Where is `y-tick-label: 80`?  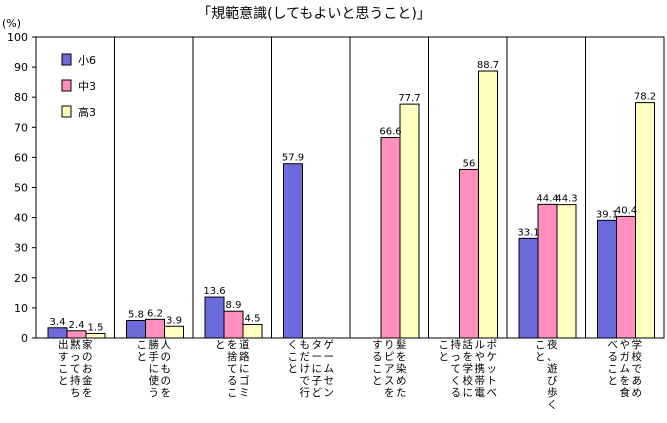
y-tick-label: 80 is located at coordinates (21, 97).